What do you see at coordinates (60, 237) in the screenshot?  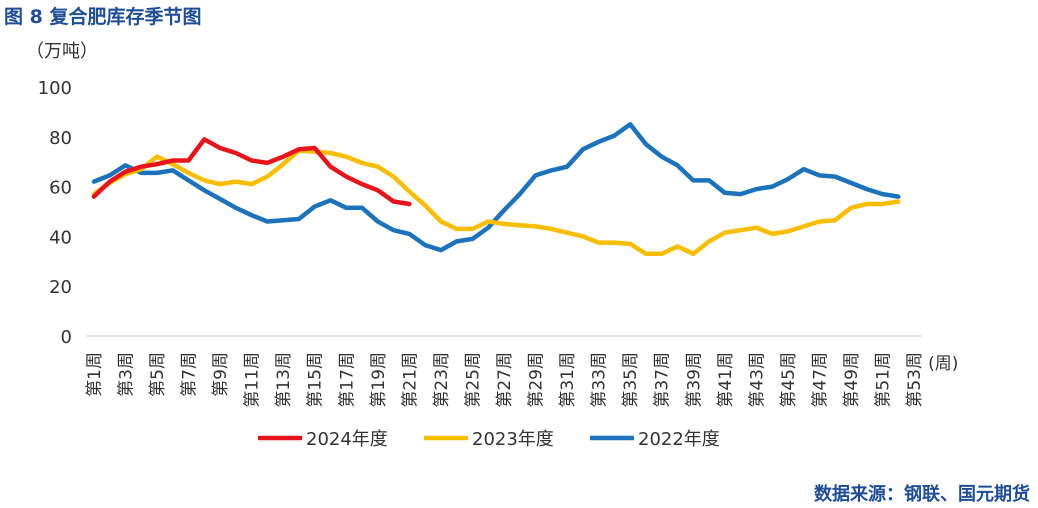 I see `y-tick-label: 40` at bounding box center [60, 237].